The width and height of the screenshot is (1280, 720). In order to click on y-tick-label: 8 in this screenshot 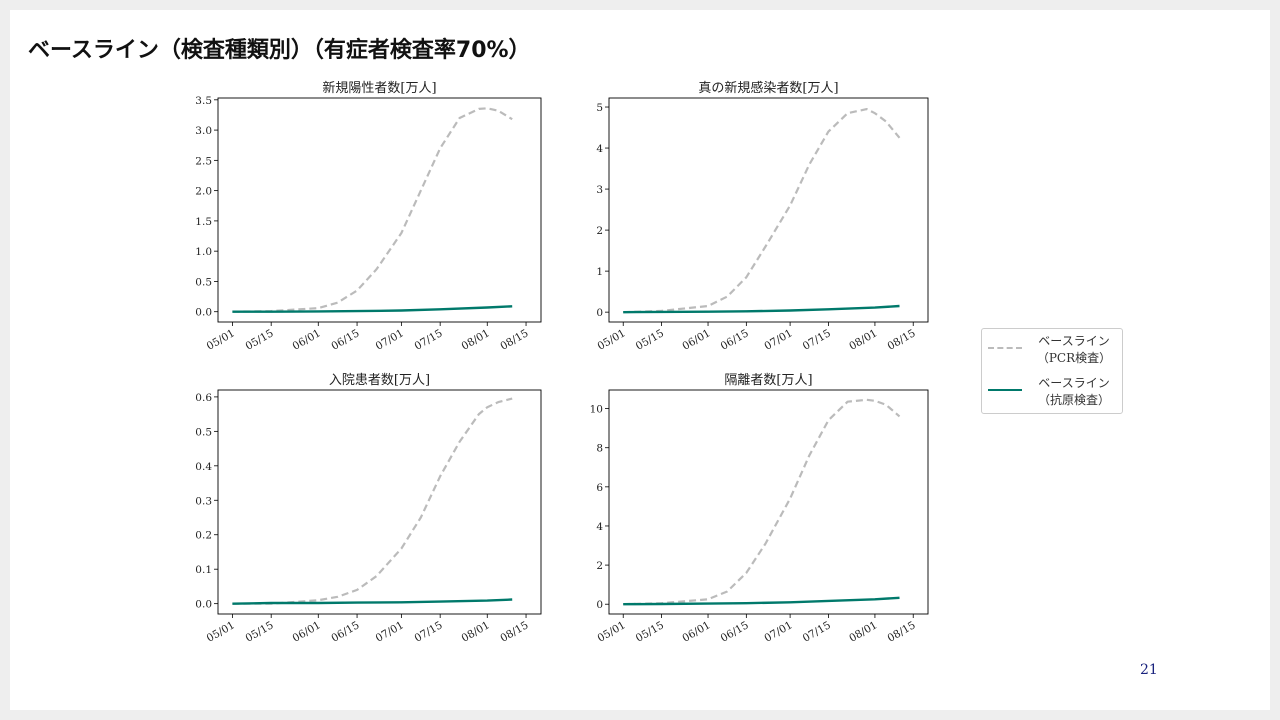, I will do `click(599, 449)`.